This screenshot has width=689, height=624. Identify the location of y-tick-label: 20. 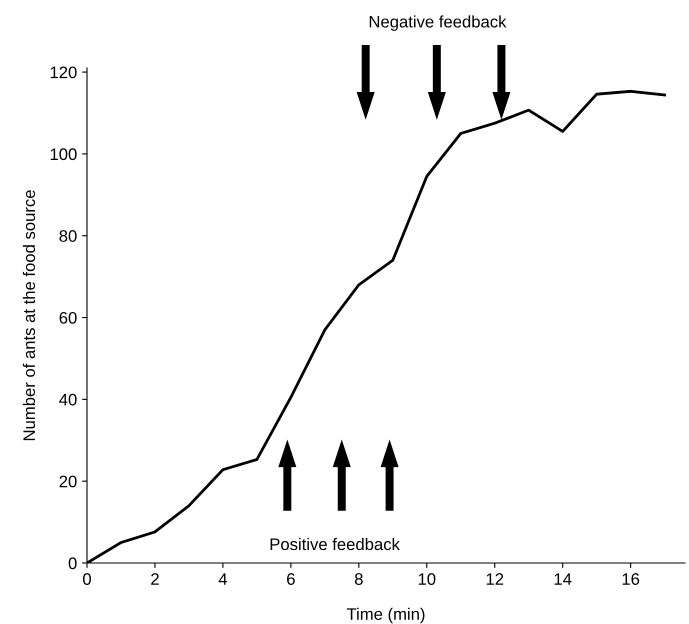
(68, 482).